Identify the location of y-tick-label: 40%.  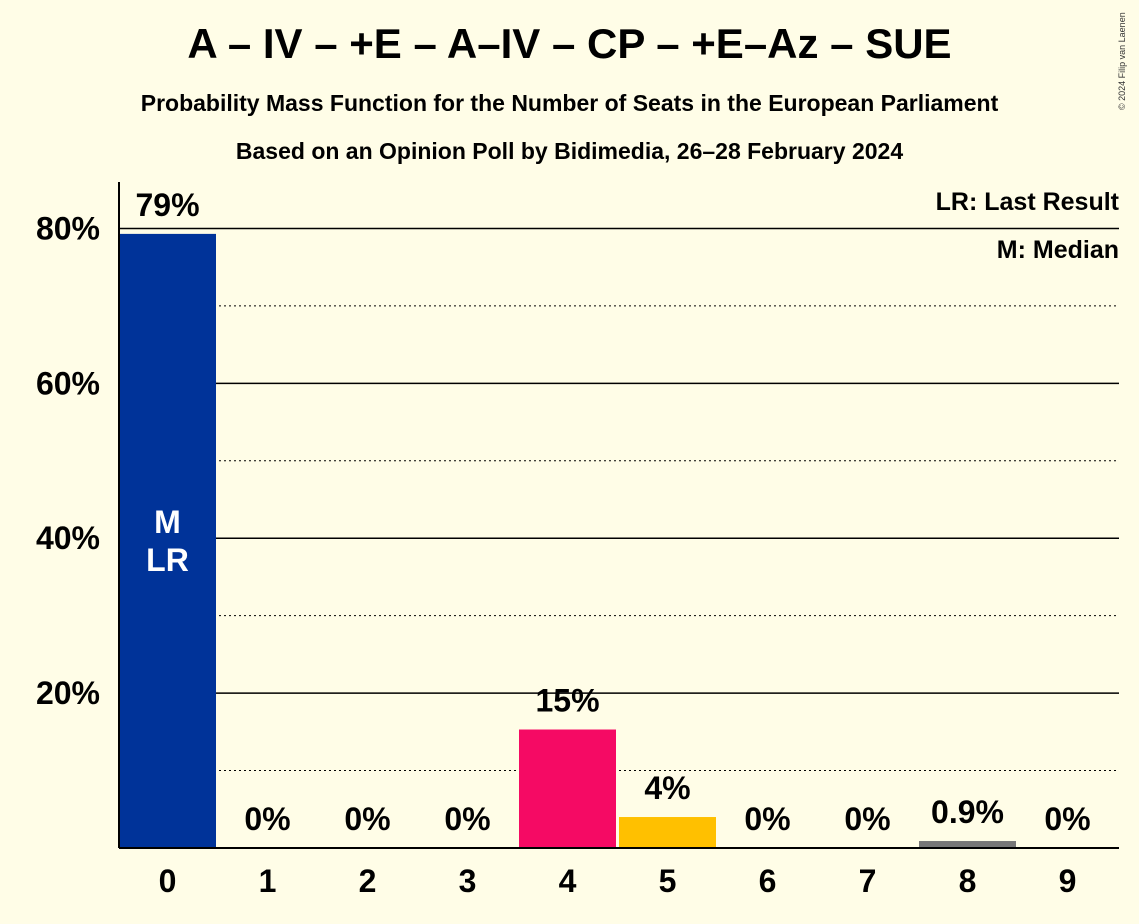
(68, 538).